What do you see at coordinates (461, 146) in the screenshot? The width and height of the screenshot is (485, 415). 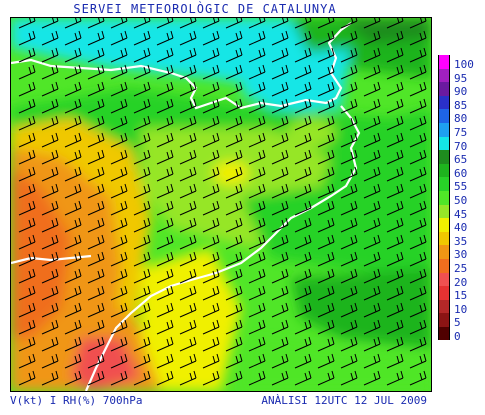 I see `legend-label: 70` at bounding box center [461, 146].